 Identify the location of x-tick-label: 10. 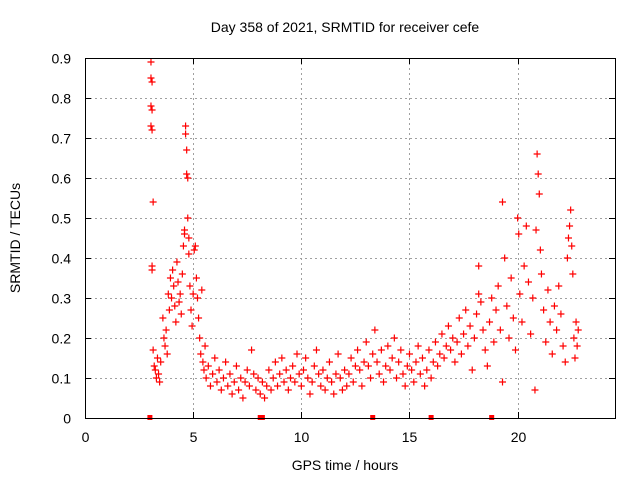
(302, 437).